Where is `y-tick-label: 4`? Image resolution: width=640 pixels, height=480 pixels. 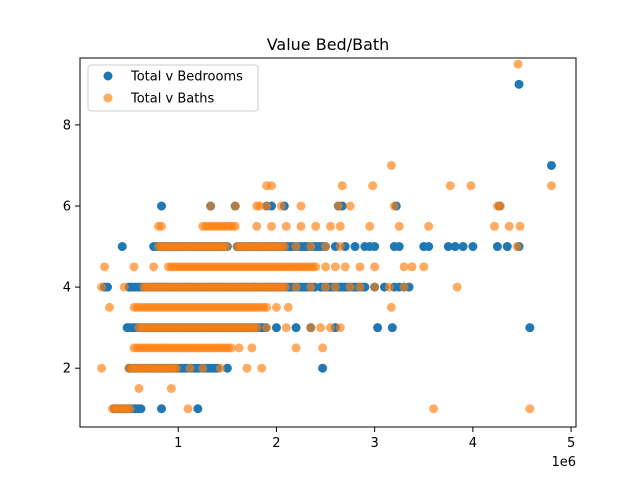 y-tick-label: 4 is located at coordinates (67, 288).